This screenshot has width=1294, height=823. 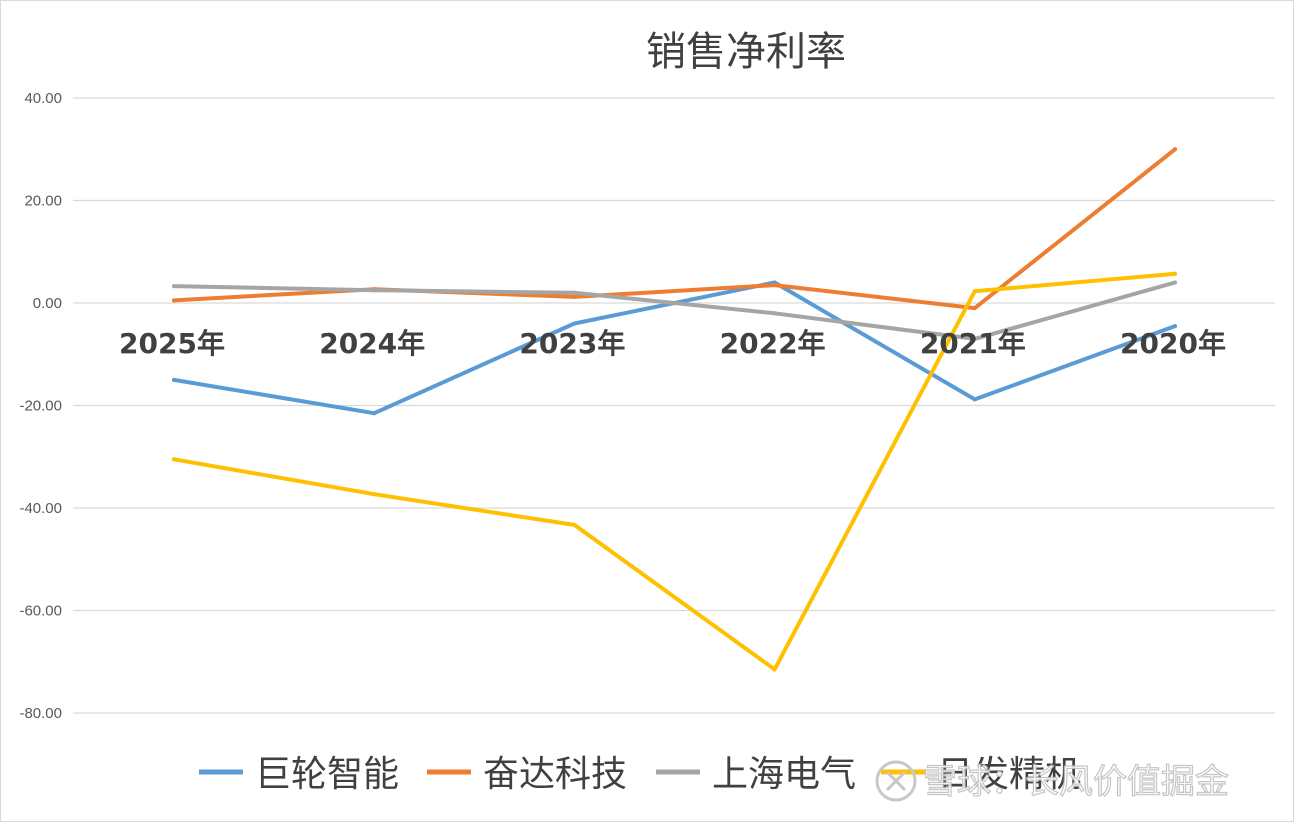 What do you see at coordinates (672, 343) in the screenshot?
I see `x-axis-ticks: 2025年 2024年 2023年 2022年 2021年 2020年` at bounding box center [672, 343].